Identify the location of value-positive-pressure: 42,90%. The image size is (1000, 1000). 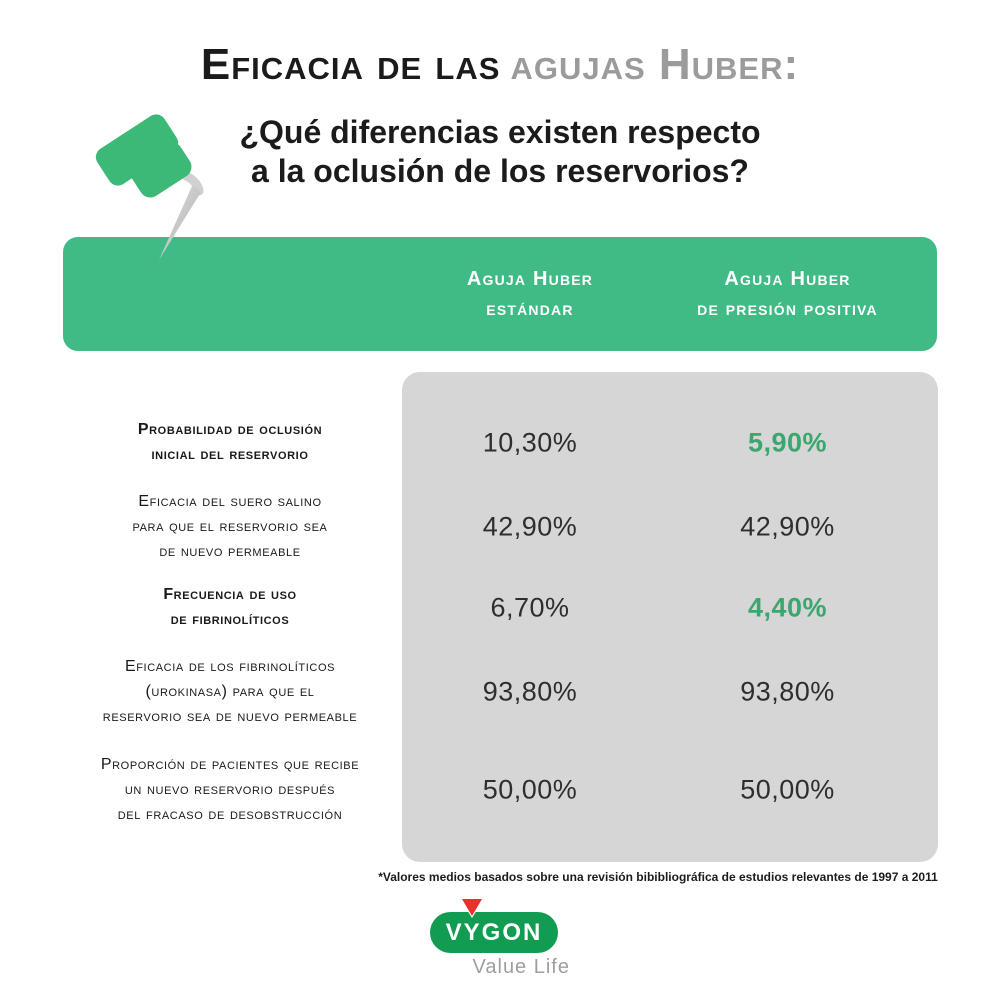
(787, 526).